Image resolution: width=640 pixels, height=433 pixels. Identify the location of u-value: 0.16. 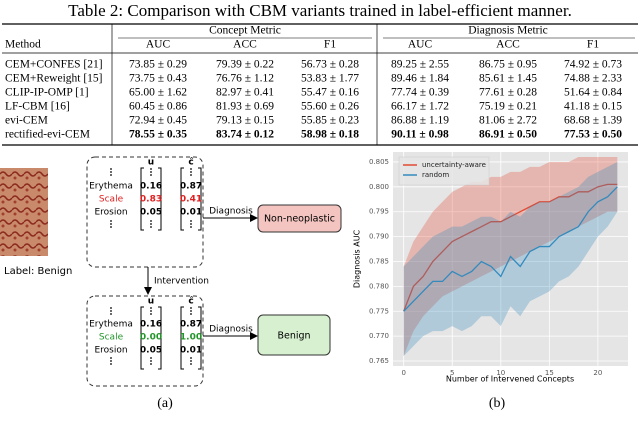
(151, 187).